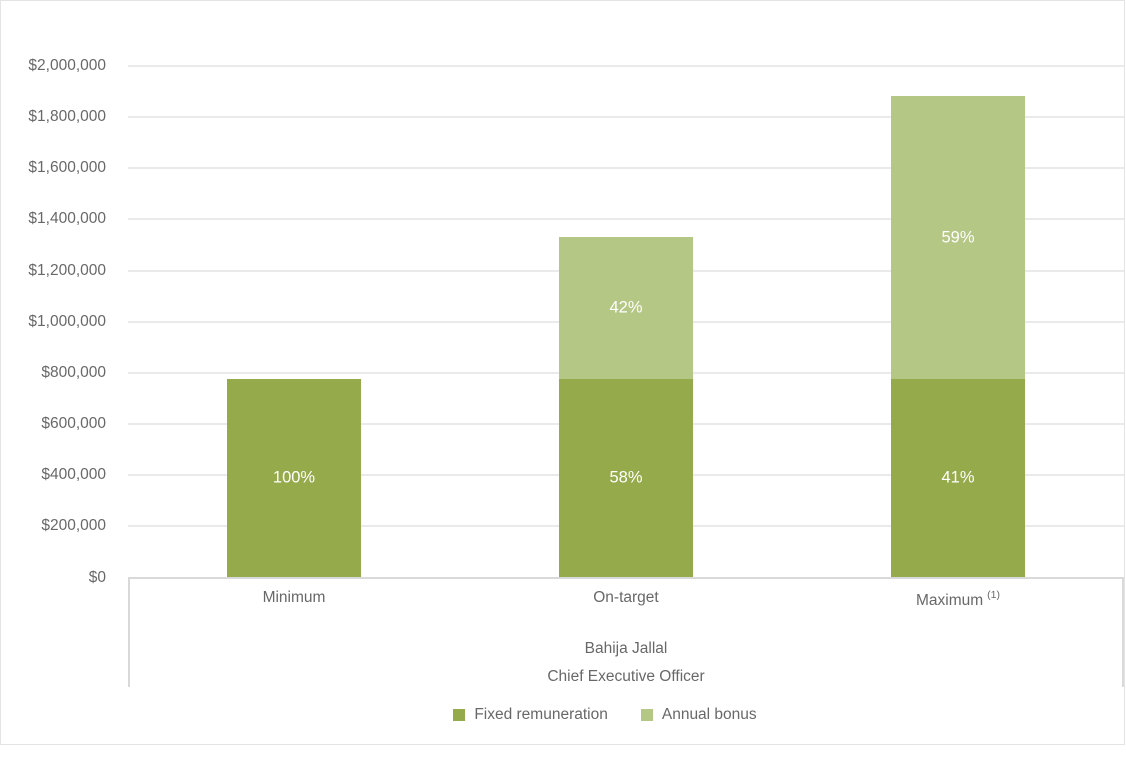 This screenshot has width=1126, height=758. I want to click on legend-item-annual-bonus: Annual bonus, so click(698, 715).